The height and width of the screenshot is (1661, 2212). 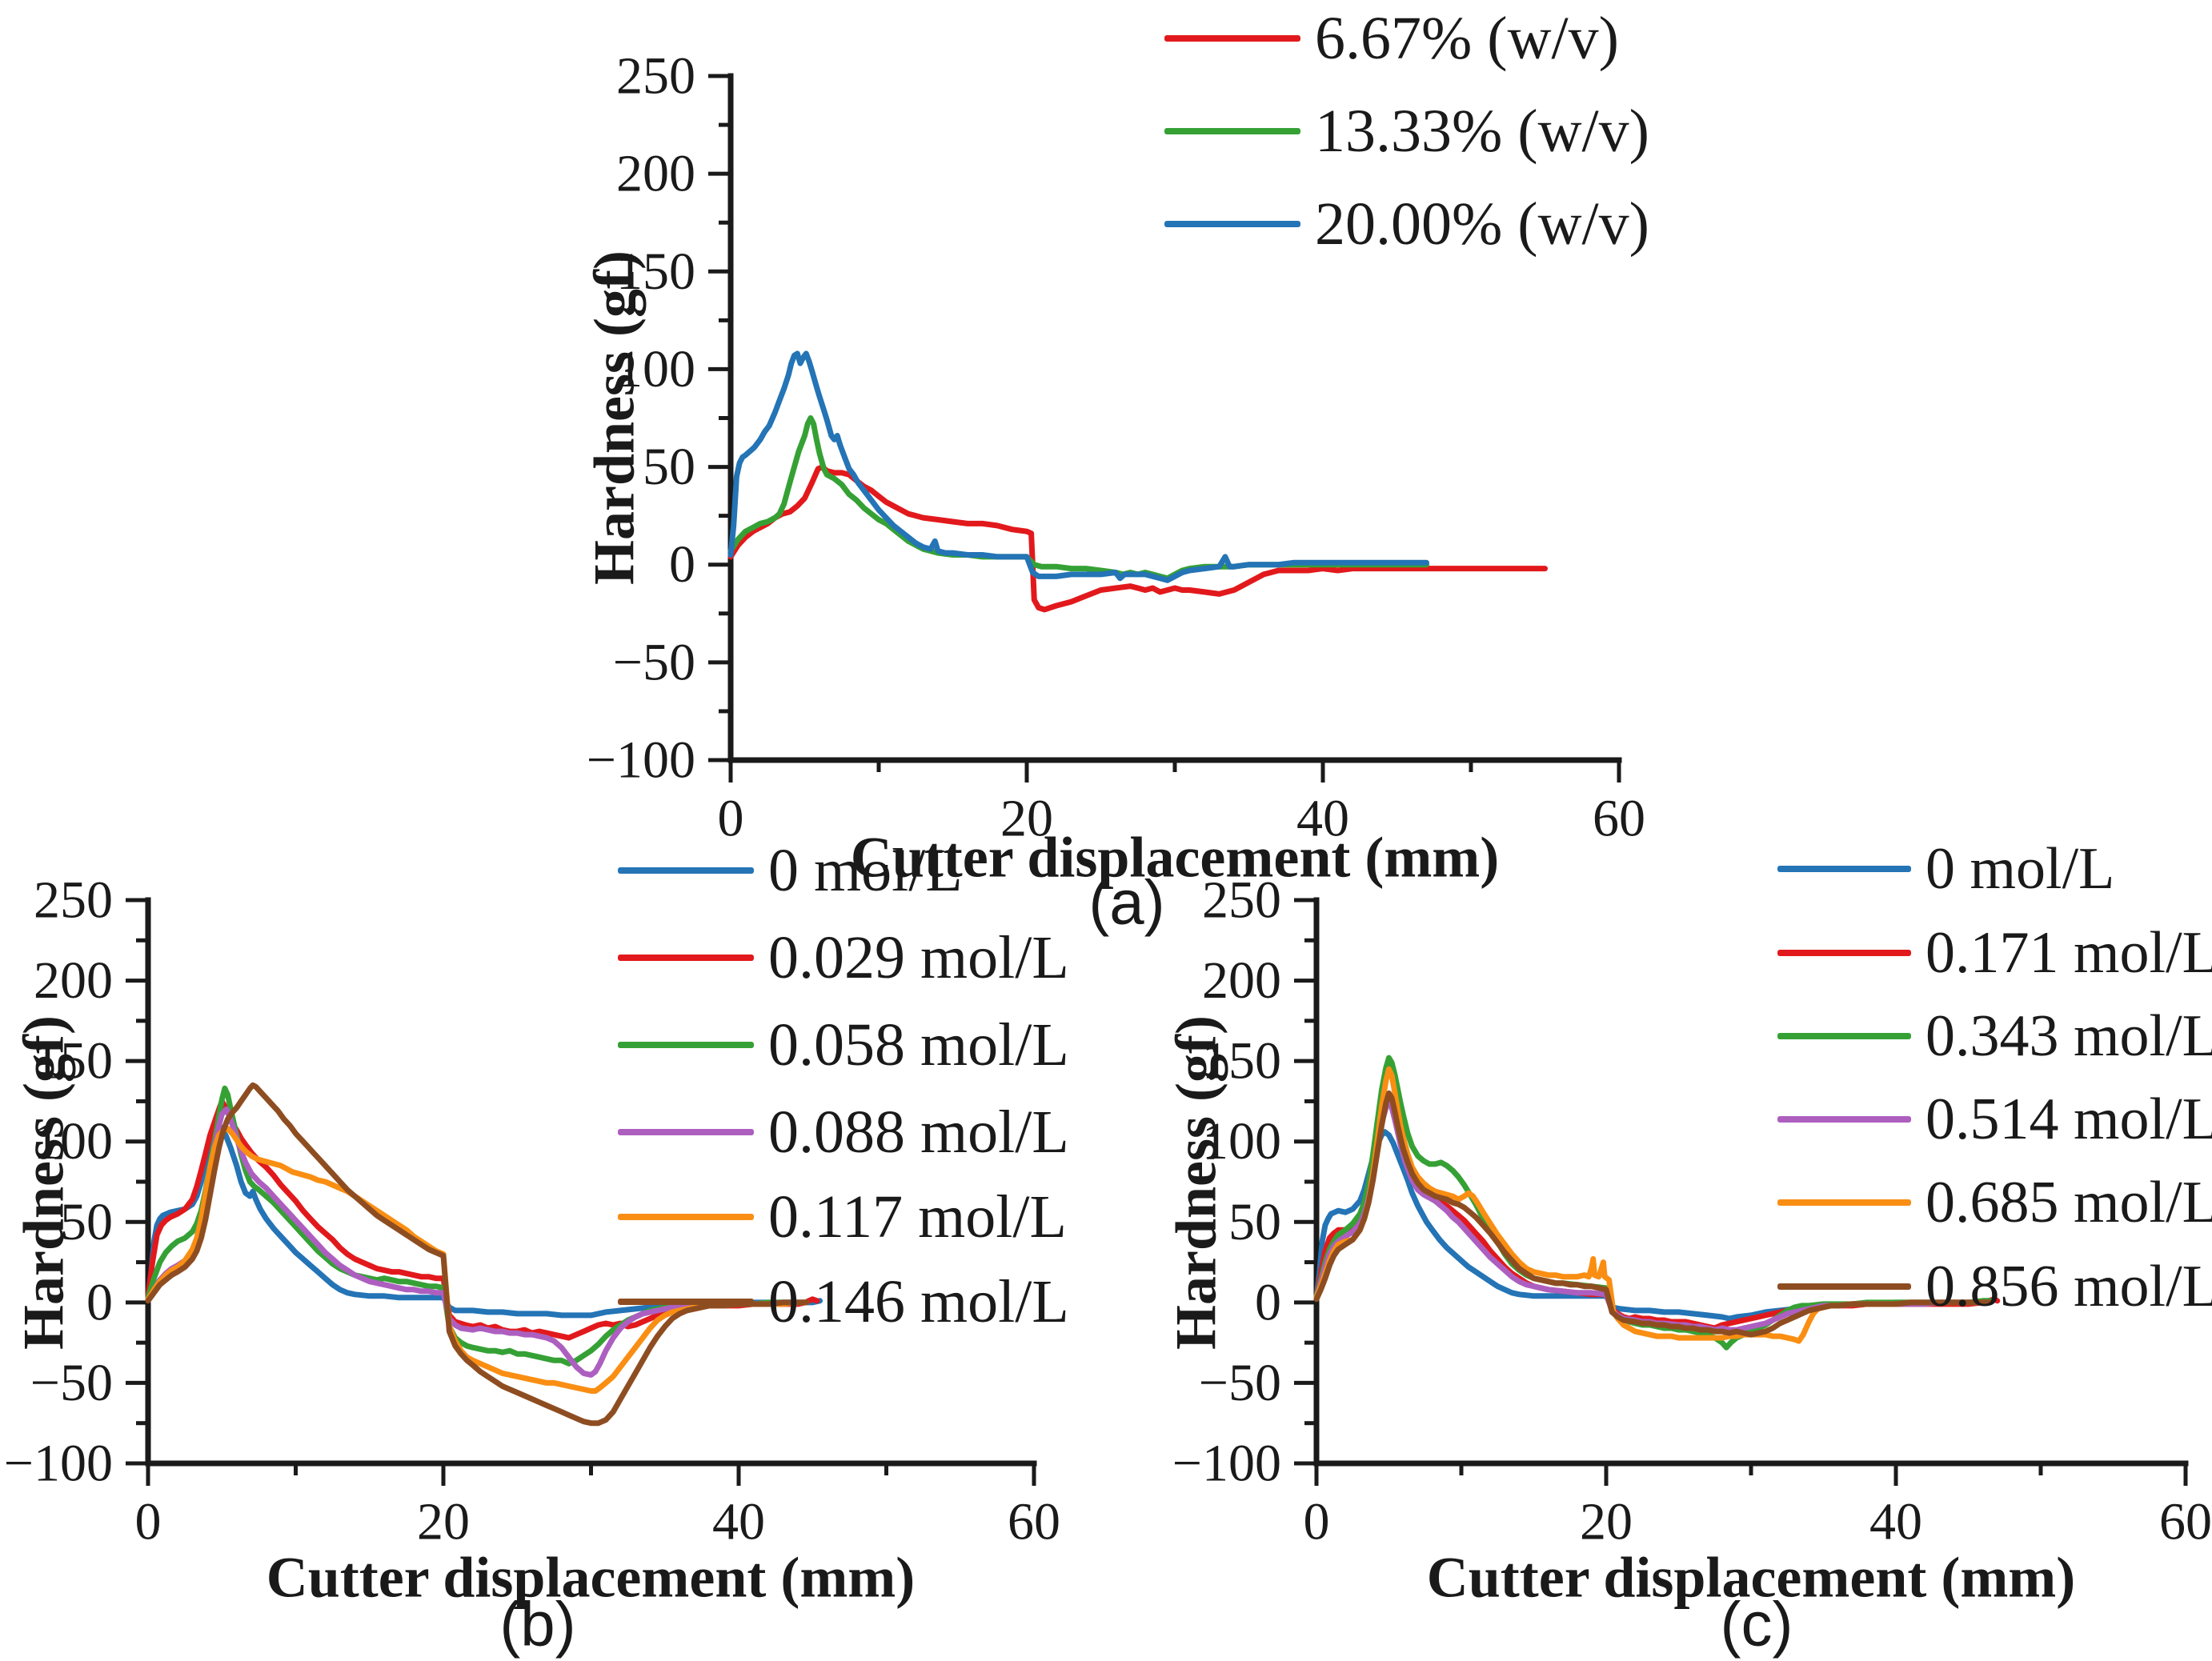 I want to click on legend-item: 0.514 mol/L, so click(x=1994, y=1119).